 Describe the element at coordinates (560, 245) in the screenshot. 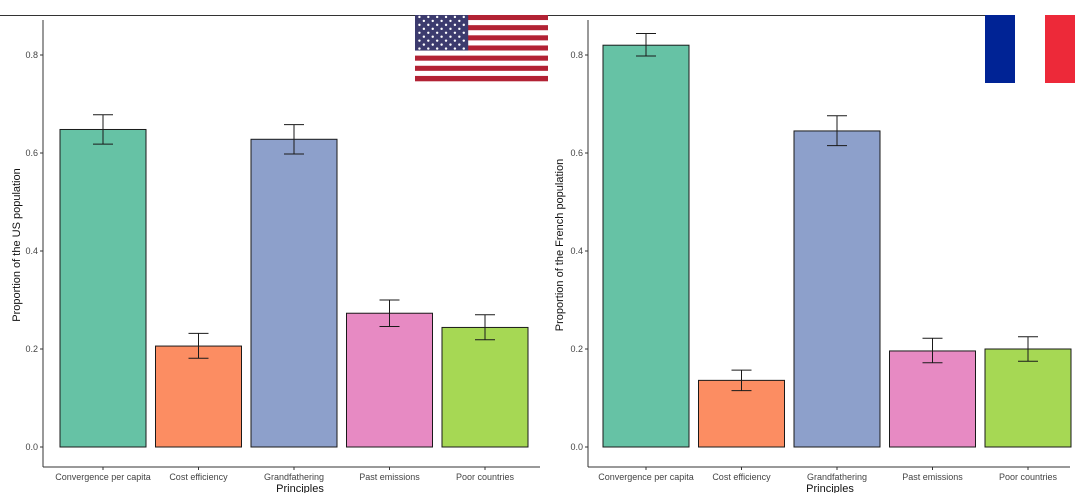

I see `y-axis-title: Proportion of the French population` at that location.